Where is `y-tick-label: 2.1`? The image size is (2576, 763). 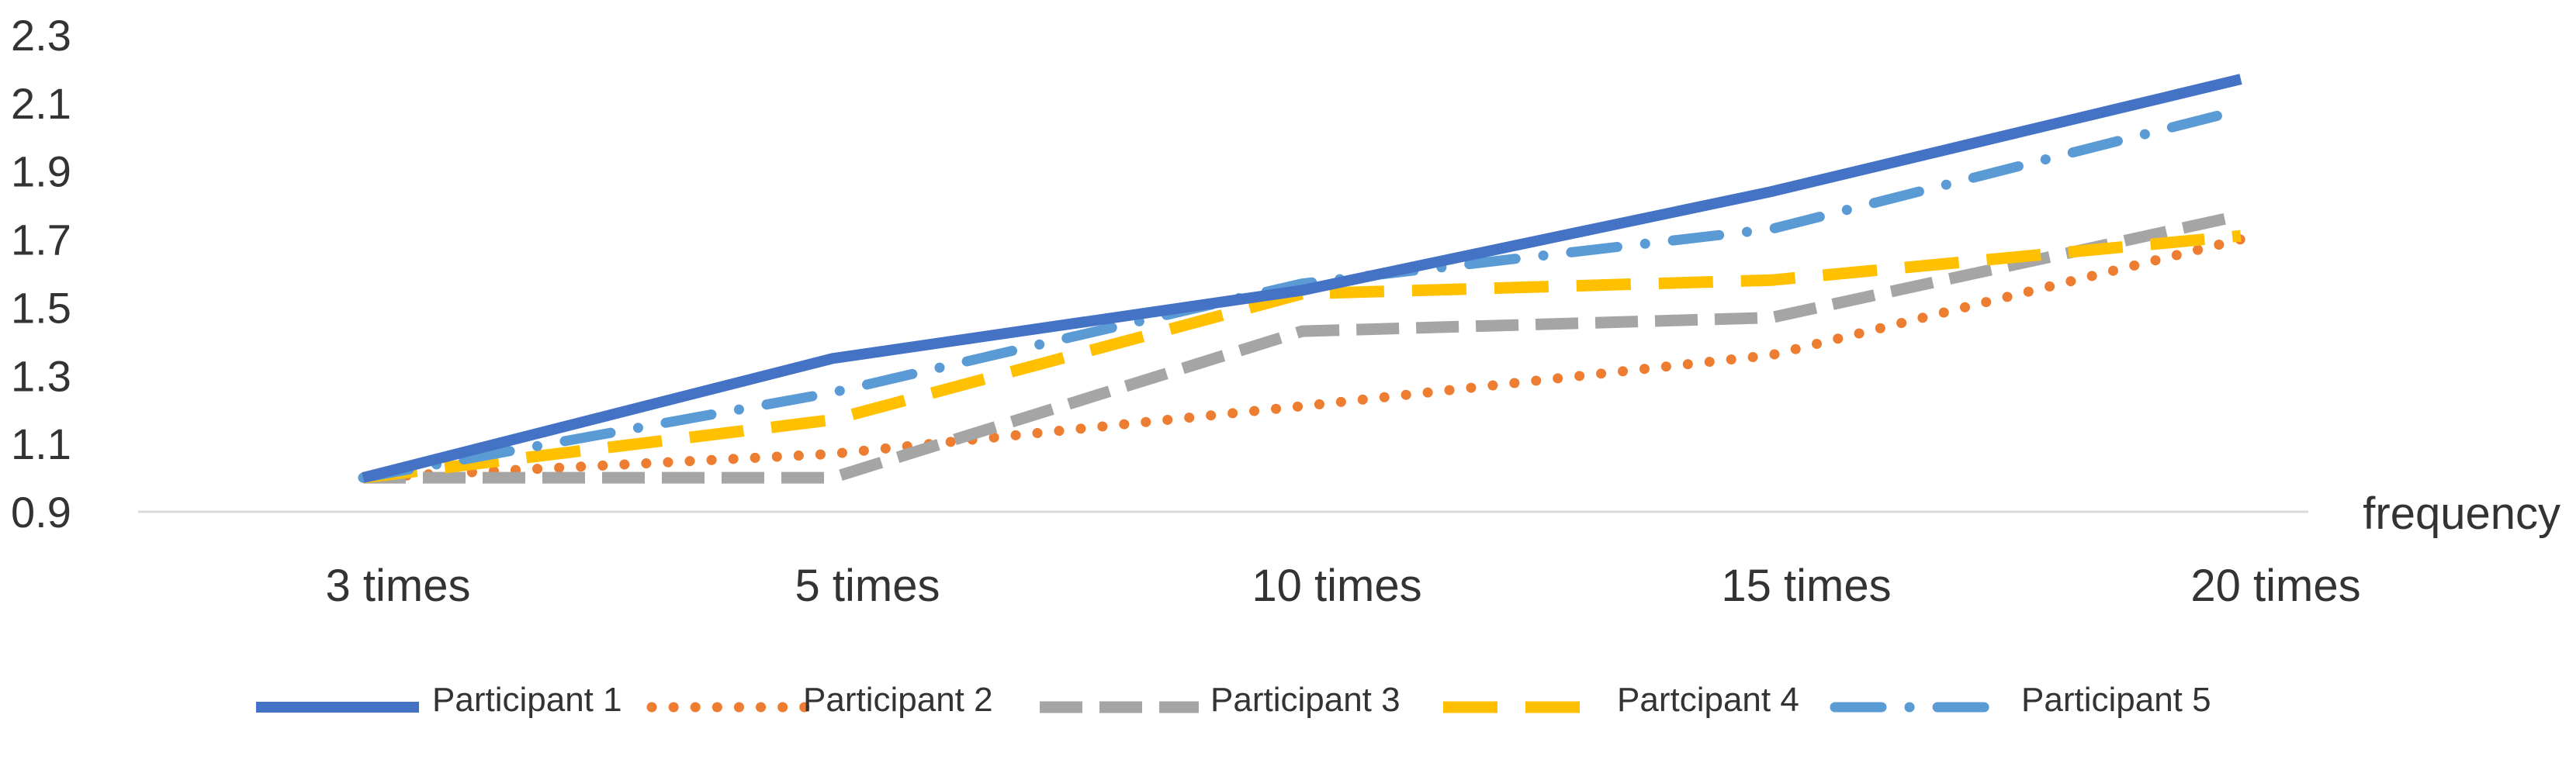
y-tick-label: 2.1 is located at coordinates (41, 103).